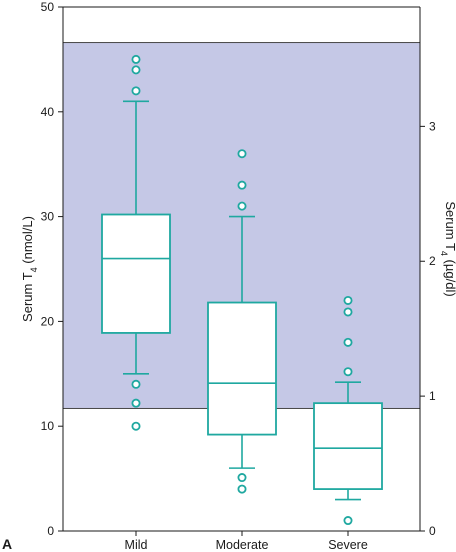 Image resolution: width=456 pixels, height=552 pixels. I want to click on box-severe, so click(348, 446).